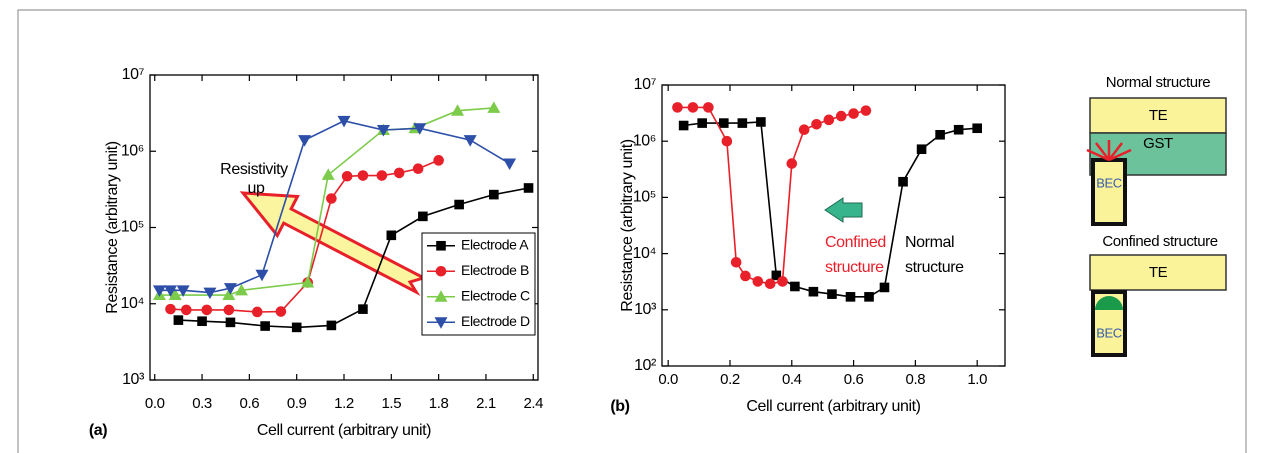  What do you see at coordinates (1159, 241) in the screenshot?
I see `diagram-title: Confined structure` at bounding box center [1159, 241].